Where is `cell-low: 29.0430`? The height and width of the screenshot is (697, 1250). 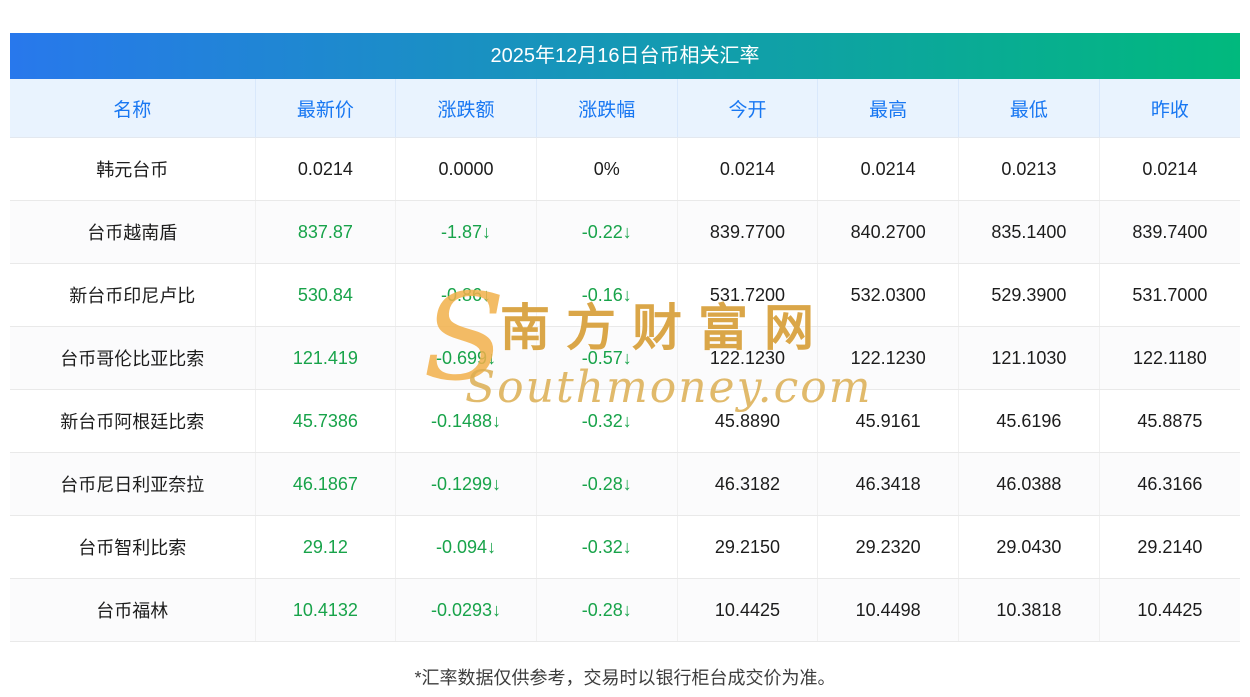 cell-low: 29.0430 is located at coordinates (1029, 547).